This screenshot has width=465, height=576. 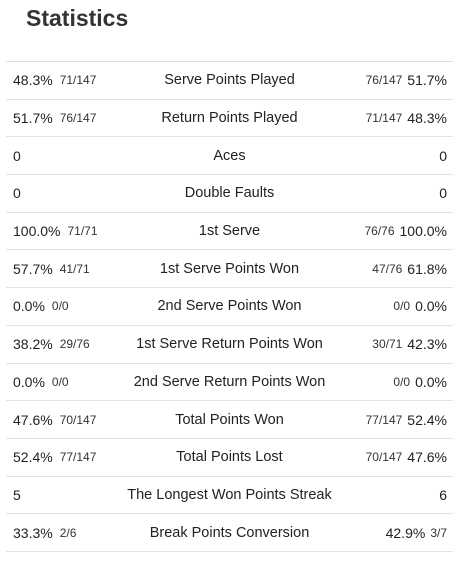 I want to click on right-fraction: 76/147, so click(x=384, y=80).